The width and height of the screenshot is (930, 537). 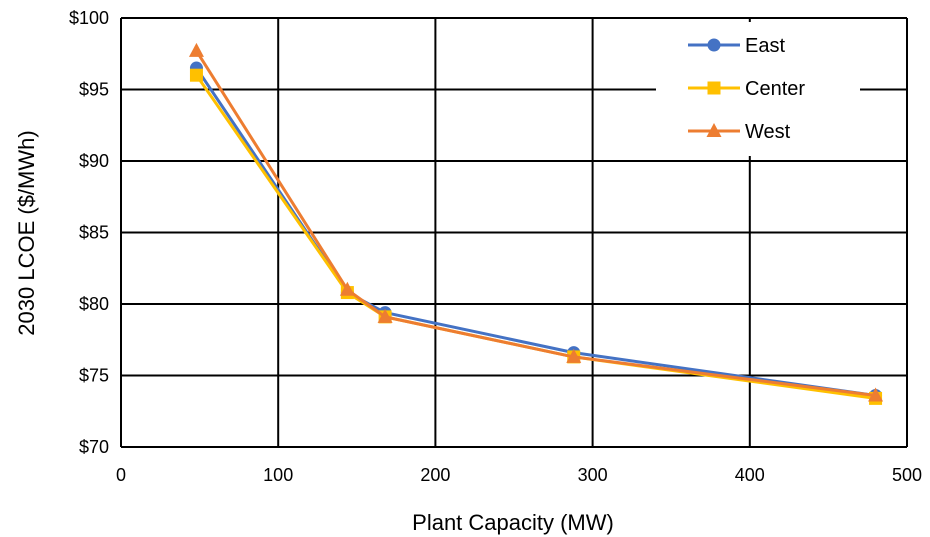 What do you see at coordinates (775, 89) in the screenshot?
I see `legend-label-center: Center` at bounding box center [775, 89].